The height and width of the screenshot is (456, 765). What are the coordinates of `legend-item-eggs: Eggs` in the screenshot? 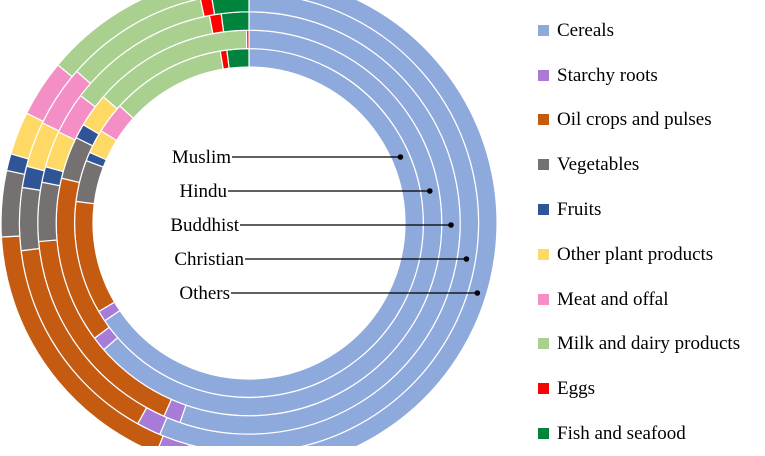 It's located at (650, 388).